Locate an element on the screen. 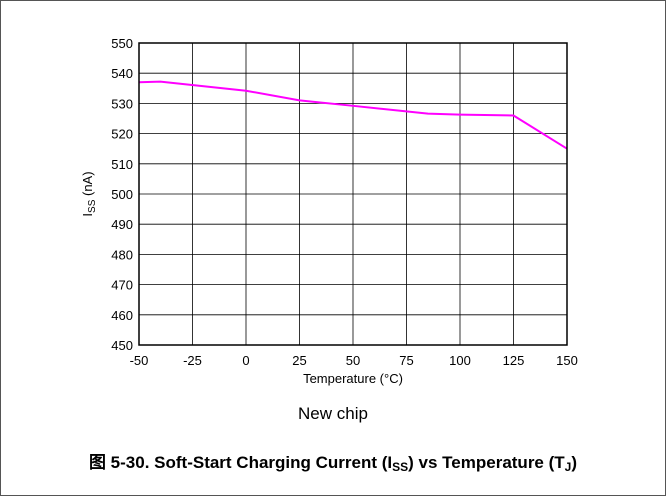 This screenshot has height=496, width=666. x-tick-label: 75 is located at coordinates (406, 360).